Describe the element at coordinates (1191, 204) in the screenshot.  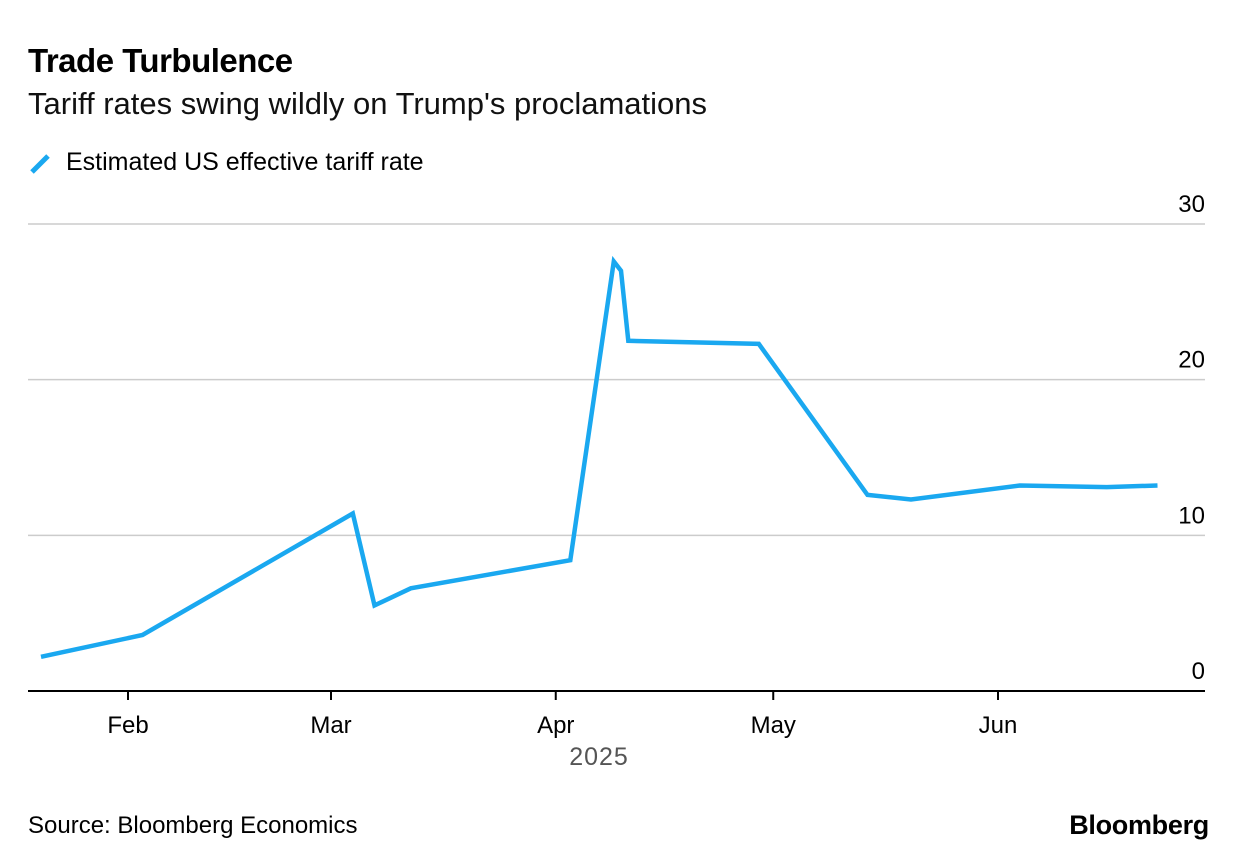
I see `y-tick-label: 30` at that location.